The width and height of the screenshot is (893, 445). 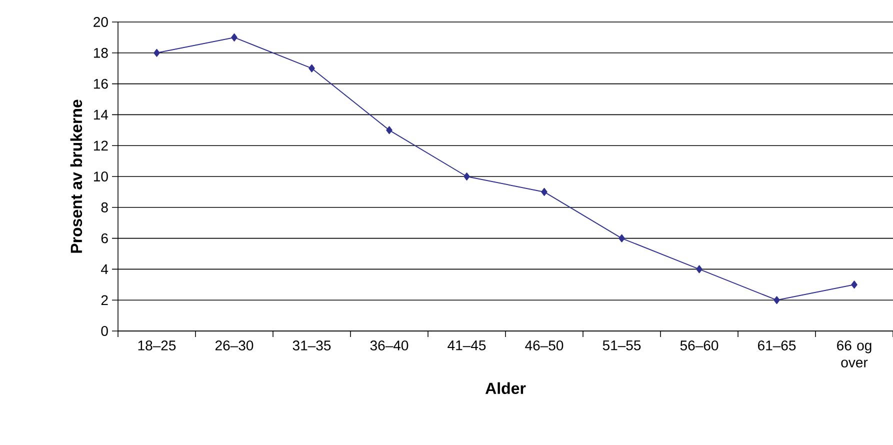 What do you see at coordinates (234, 345) in the screenshot?
I see `x-tick-label: 26–30` at bounding box center [234, 345].